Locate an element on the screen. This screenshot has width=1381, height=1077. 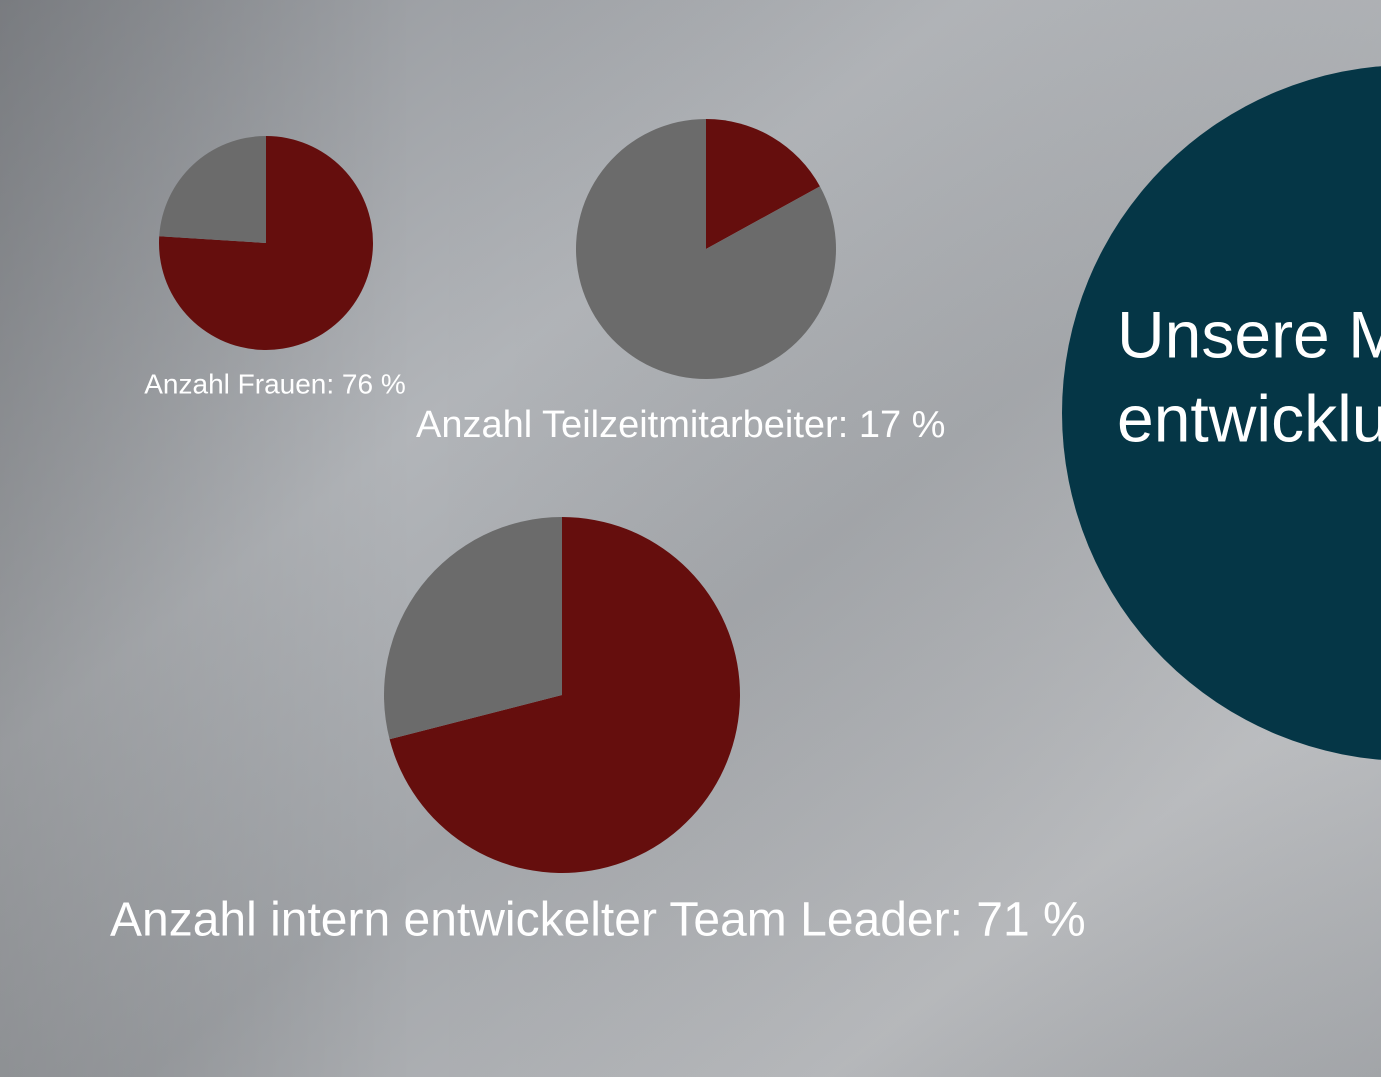
heading-line: Unsere M is located at coordinates (1249, 334).